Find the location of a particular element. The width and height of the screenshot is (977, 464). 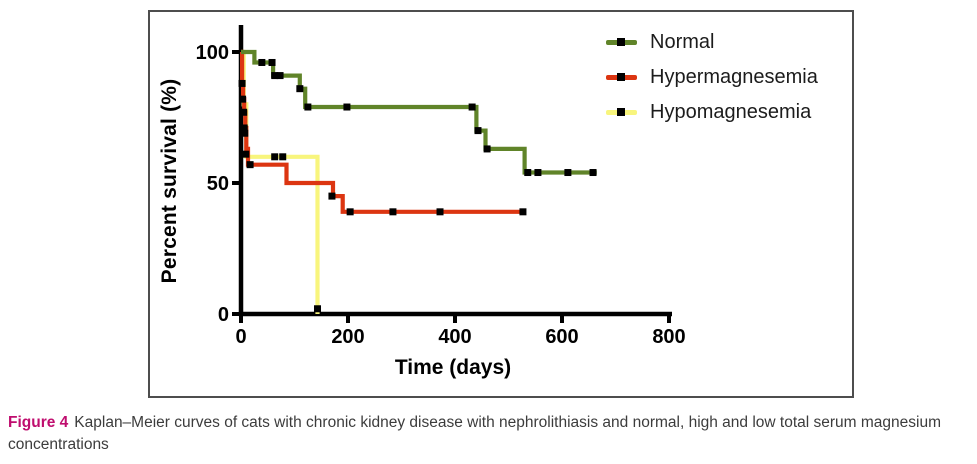

legend-item-hypomagnesemia: Hypomagnesemia is located at coordinates (712, 112).